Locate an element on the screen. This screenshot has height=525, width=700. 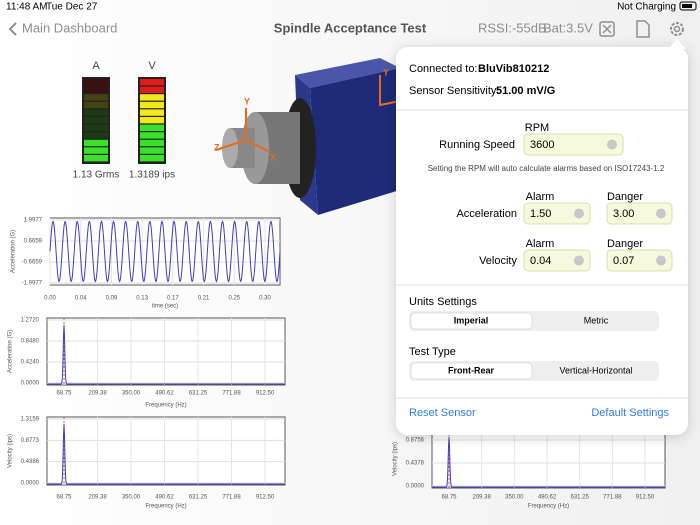
column-header: Alarm is located at coordinates (540, 244).